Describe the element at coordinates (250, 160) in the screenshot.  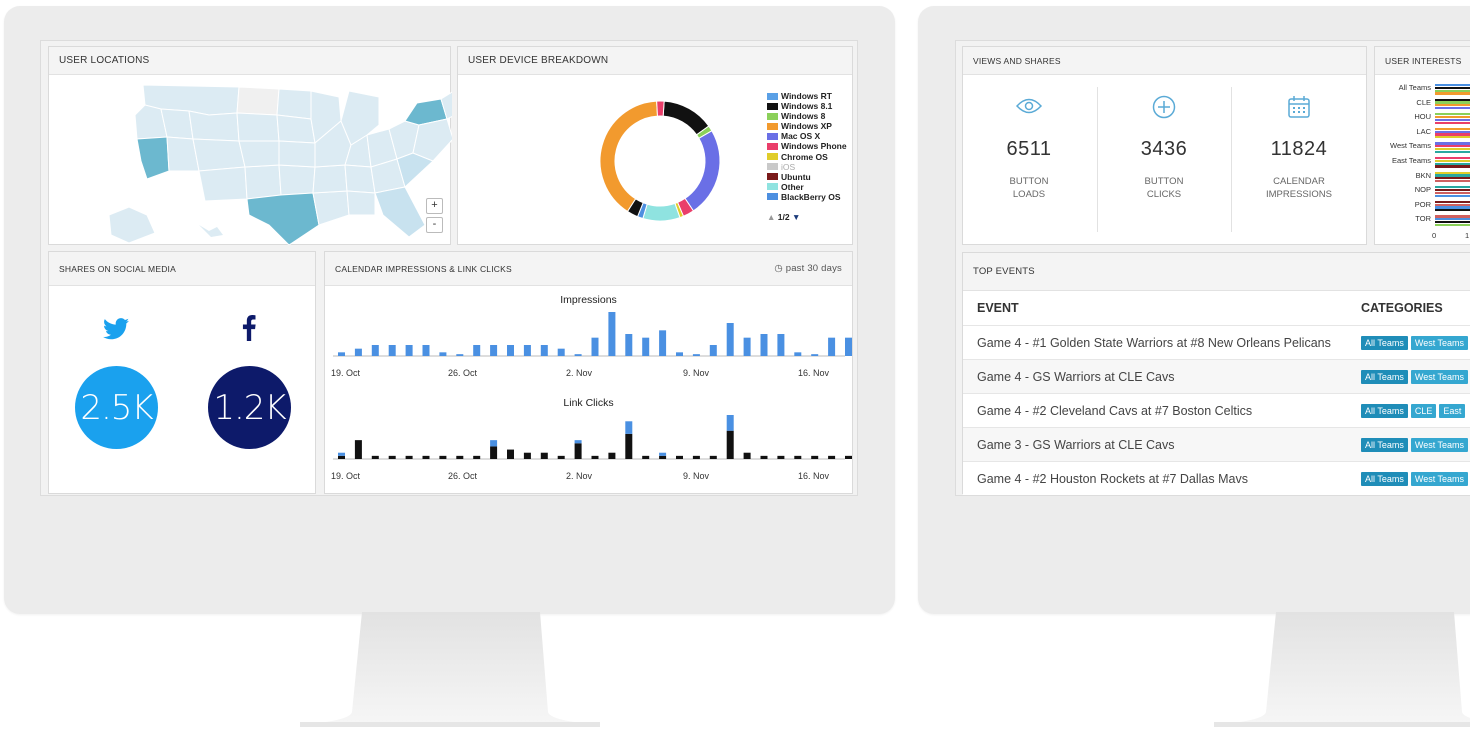
I see `us-map: .` at that location.